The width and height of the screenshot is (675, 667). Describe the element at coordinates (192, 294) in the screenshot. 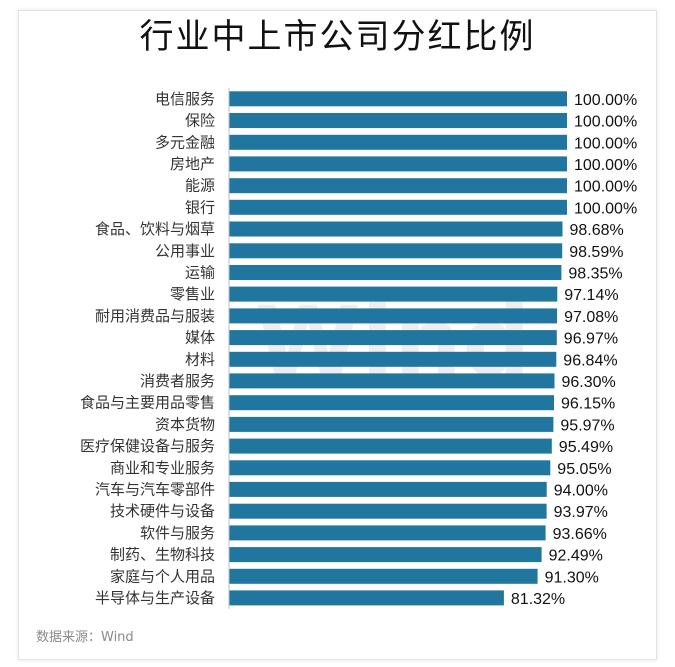

I see `category-label: 零售业` at that location.